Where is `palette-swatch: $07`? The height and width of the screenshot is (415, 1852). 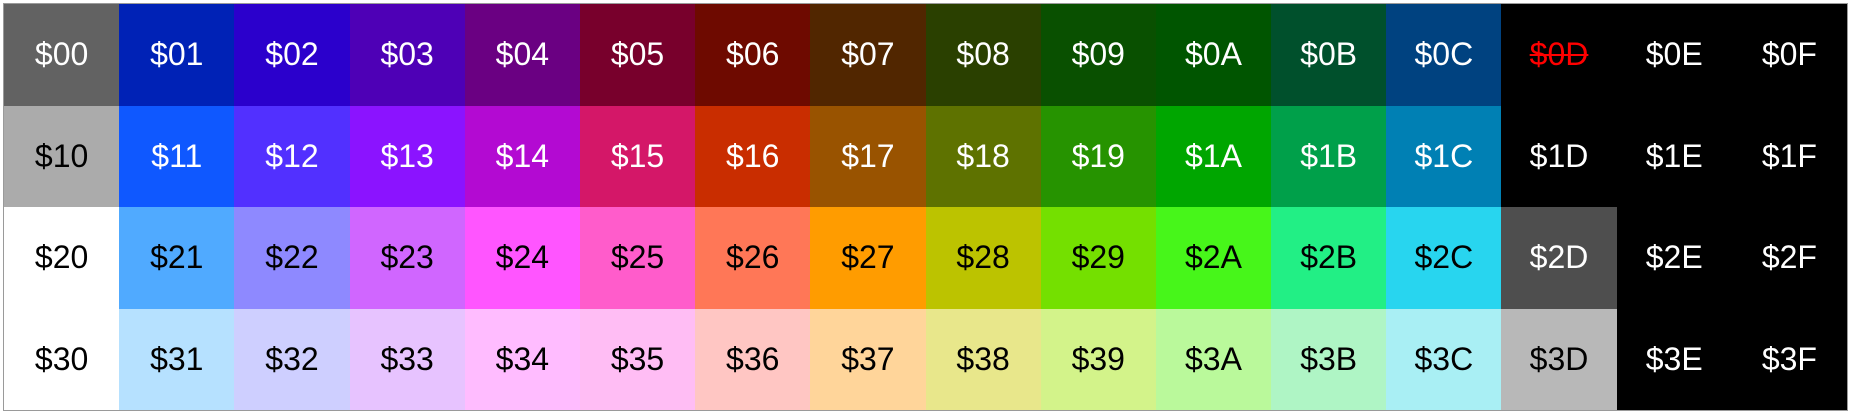
palette-swatch: $07 is located at coordinates (868, 55).